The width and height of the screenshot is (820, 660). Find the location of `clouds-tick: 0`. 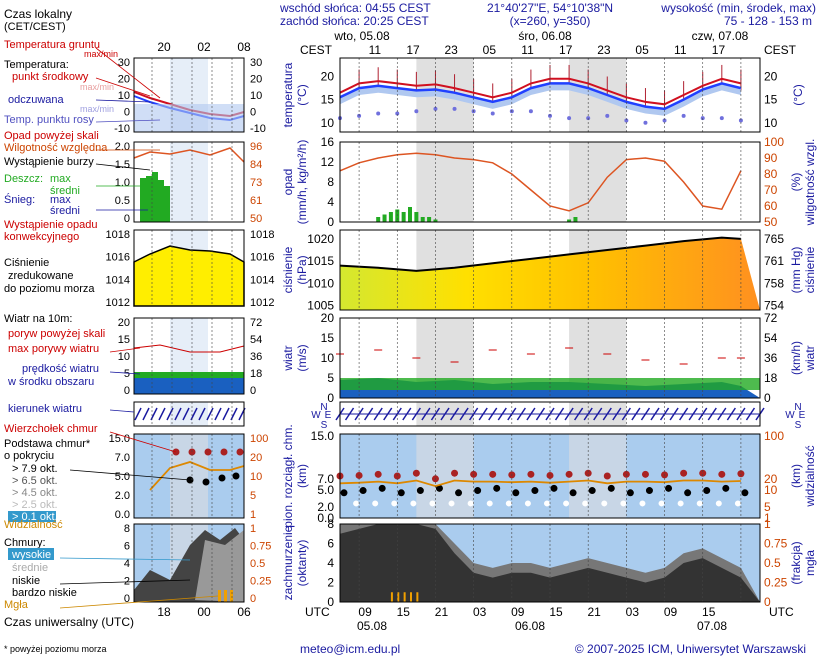

clouds-tick: 0 is located at coordinates (330, 602).